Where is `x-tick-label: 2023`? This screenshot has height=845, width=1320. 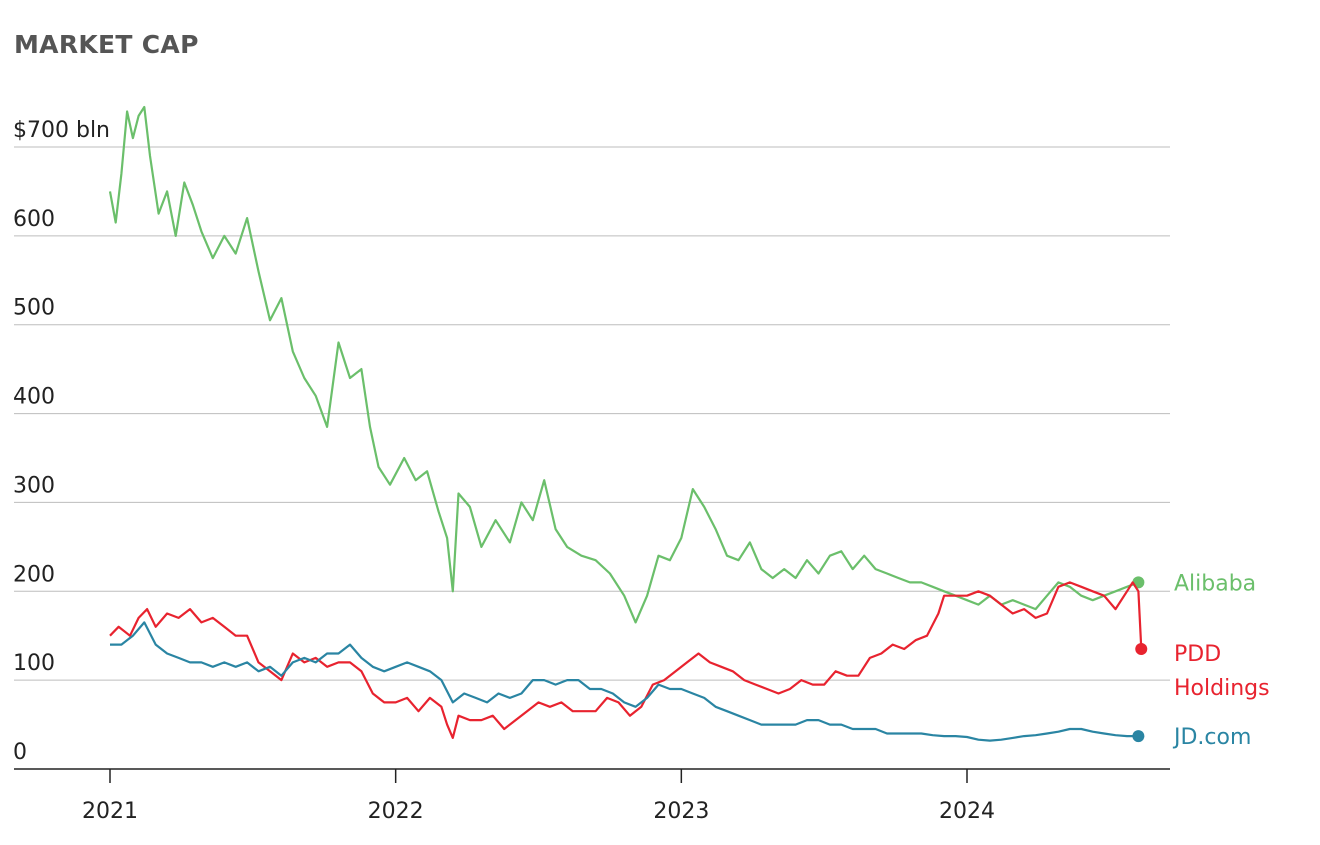 x-tick-label: 2023 is located at coordinates (681, 811).